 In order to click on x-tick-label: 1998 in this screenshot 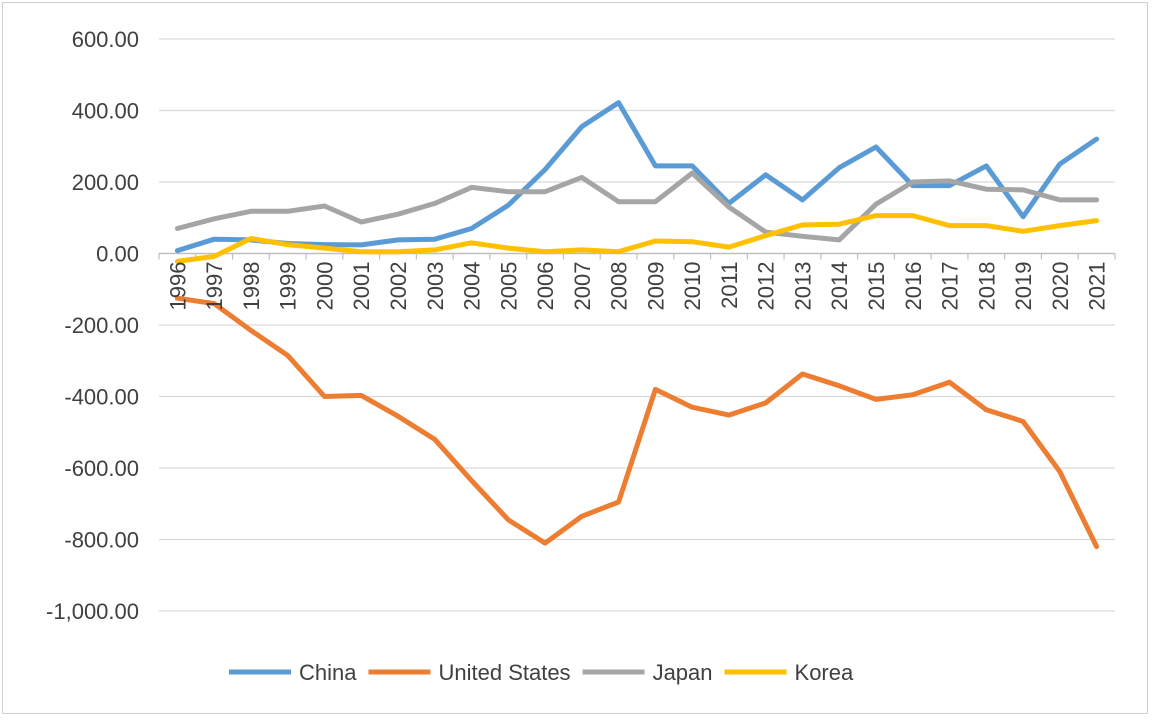, I will do `click(251, 286)`.